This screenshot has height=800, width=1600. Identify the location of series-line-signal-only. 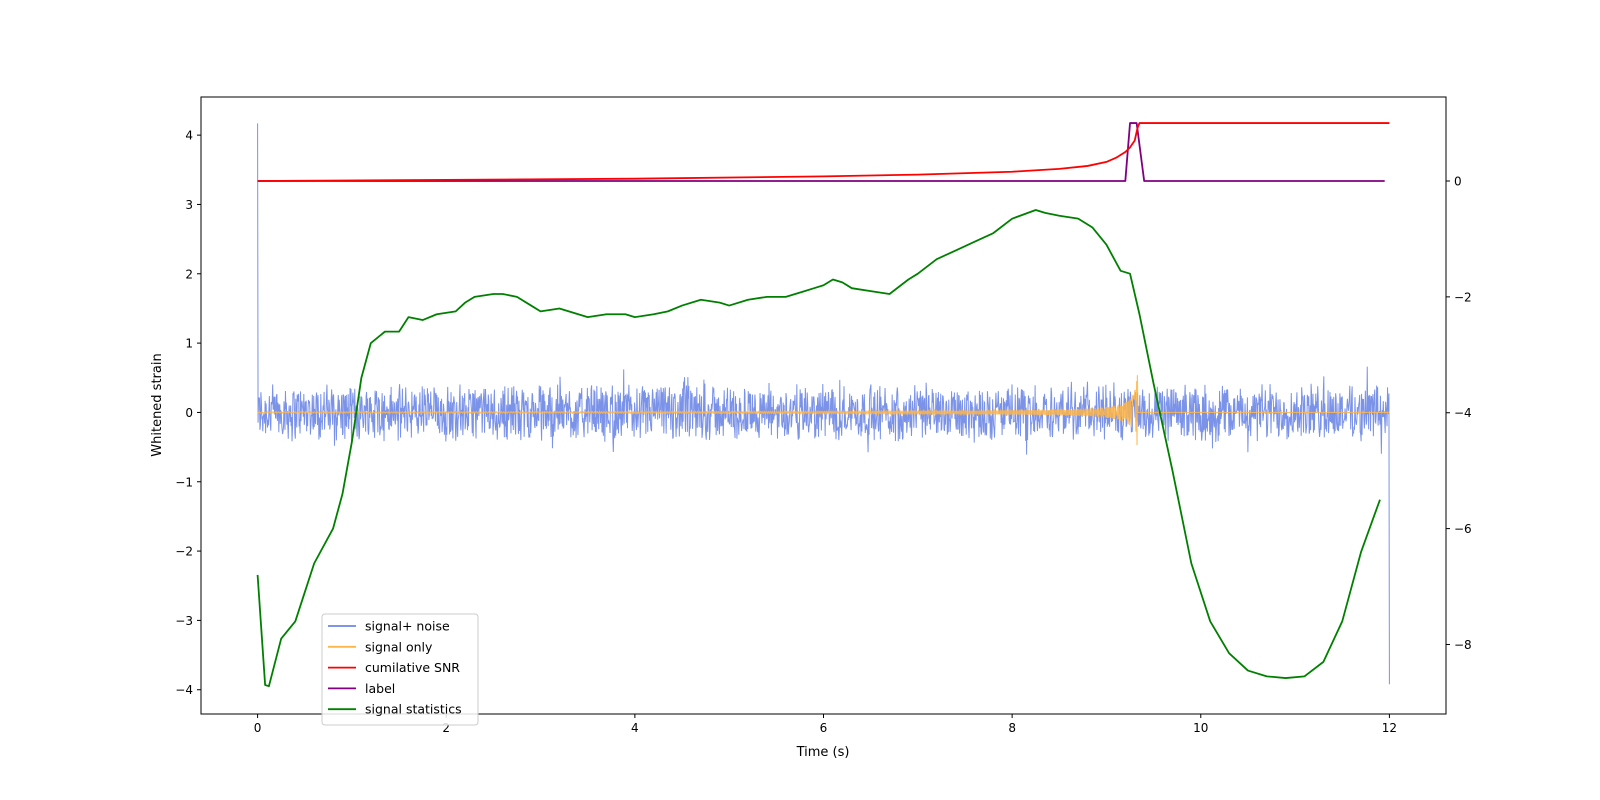
(823, 410).